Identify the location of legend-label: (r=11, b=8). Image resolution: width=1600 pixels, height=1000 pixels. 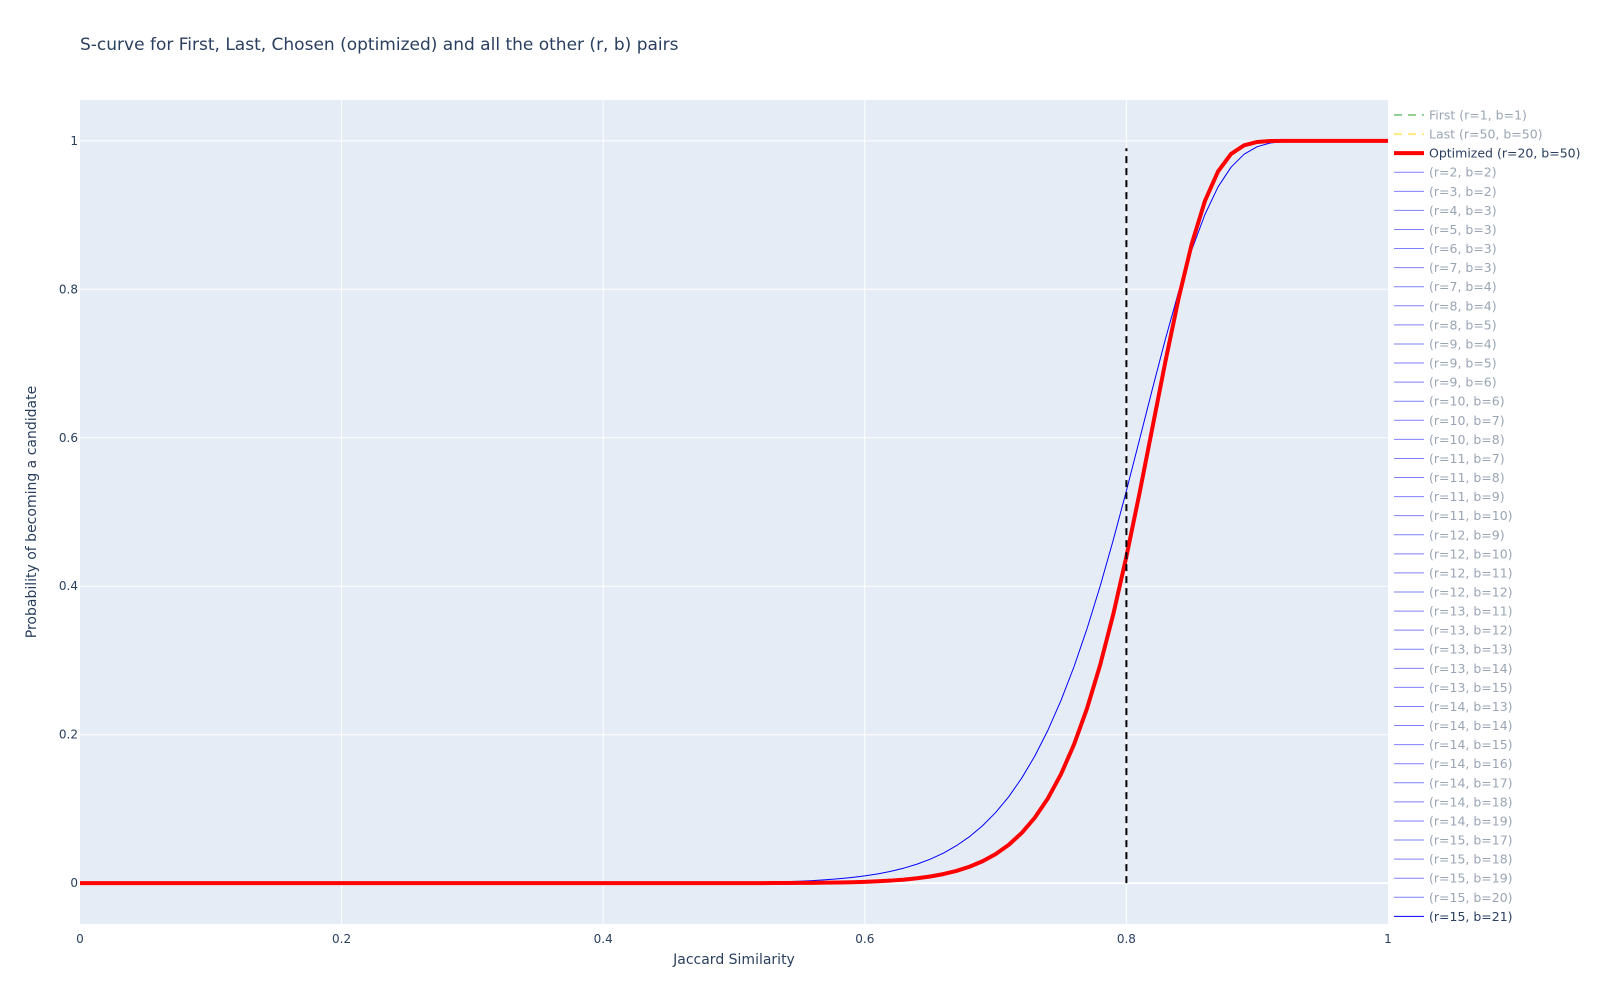
(1467, 477).